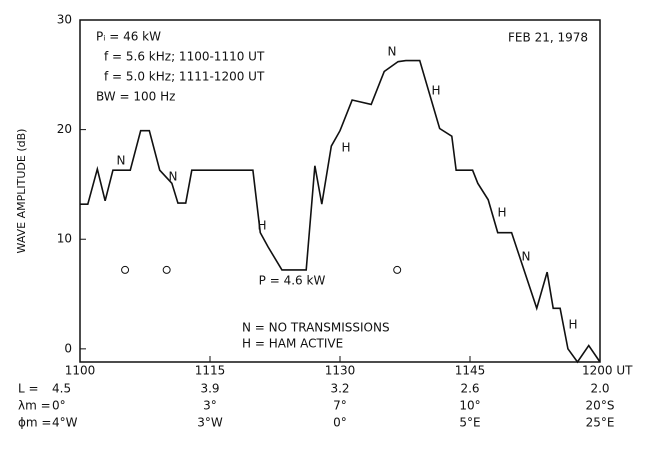 This screenshot has width=652, height=463. I want to click on note: f = 5.0 kHz; 1111-1200 UT, so click(184, 77).